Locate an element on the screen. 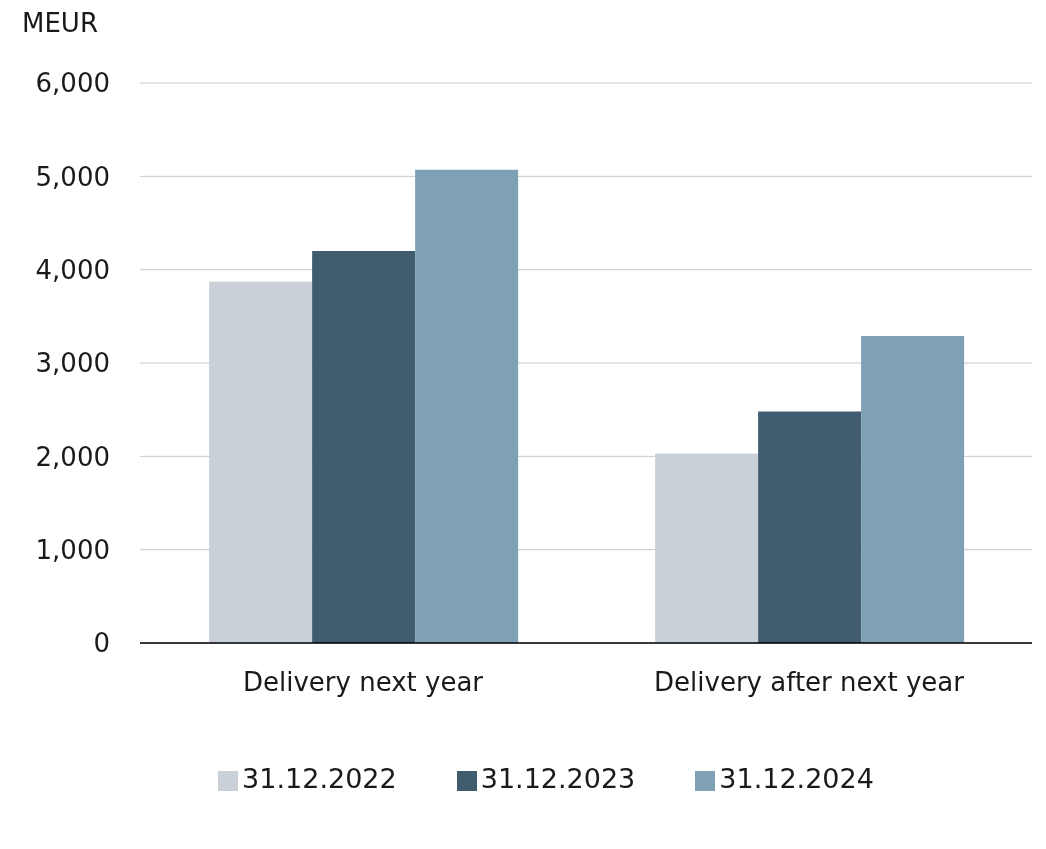 This screenshot has height=849, width=1046. legend-label: 31.12.2022 is located at coordinates (319, 778).